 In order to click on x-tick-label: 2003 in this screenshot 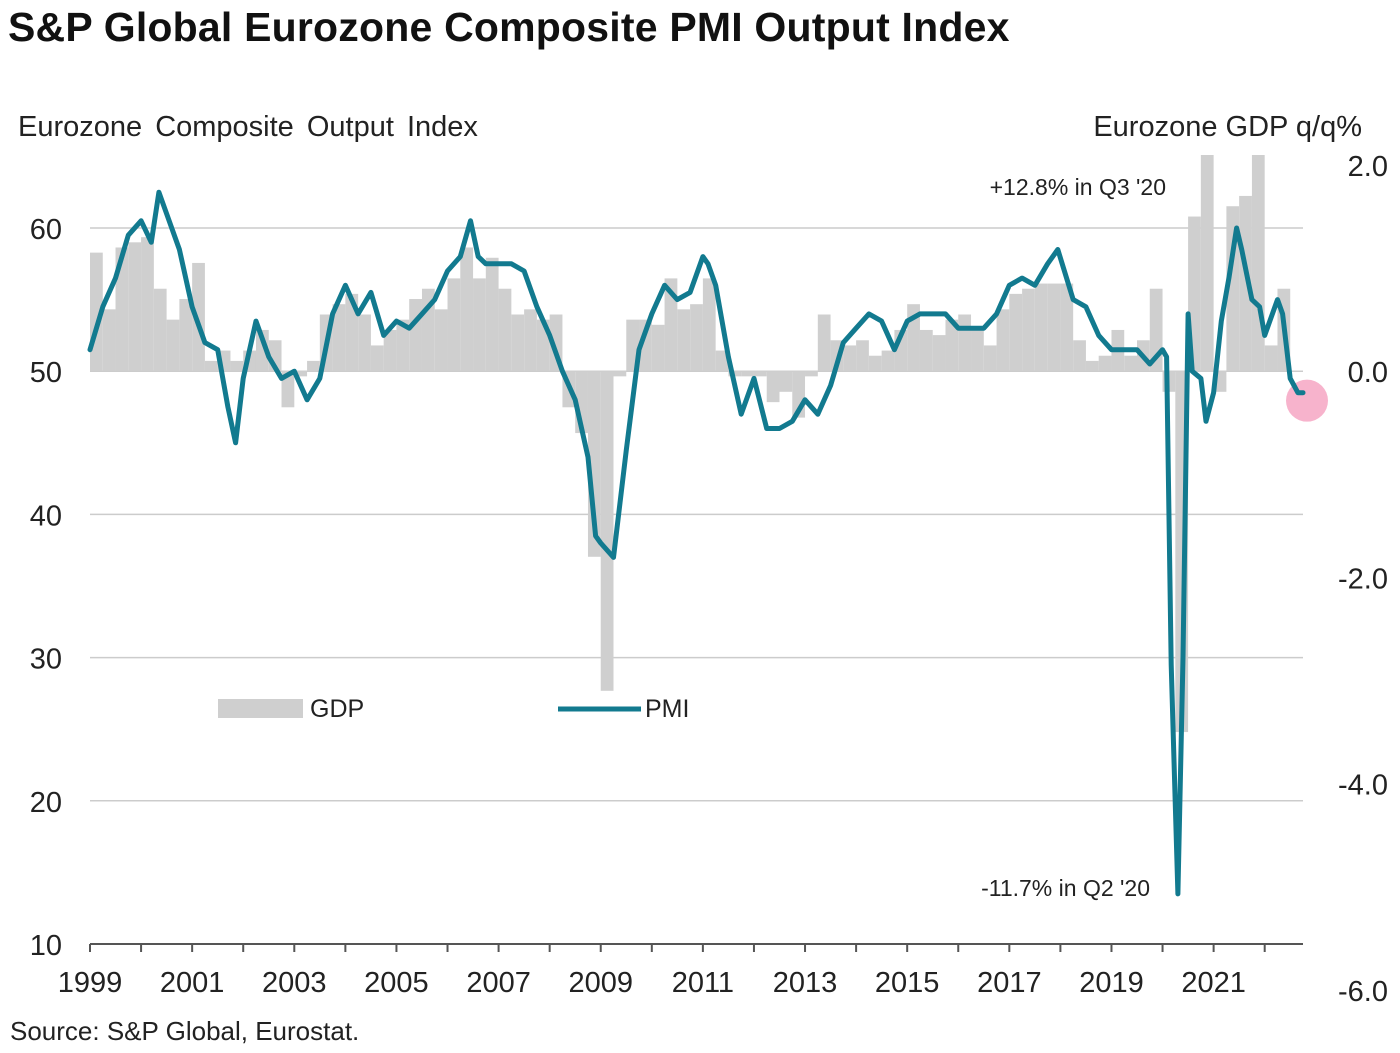, I will do `click(294, 983)`.